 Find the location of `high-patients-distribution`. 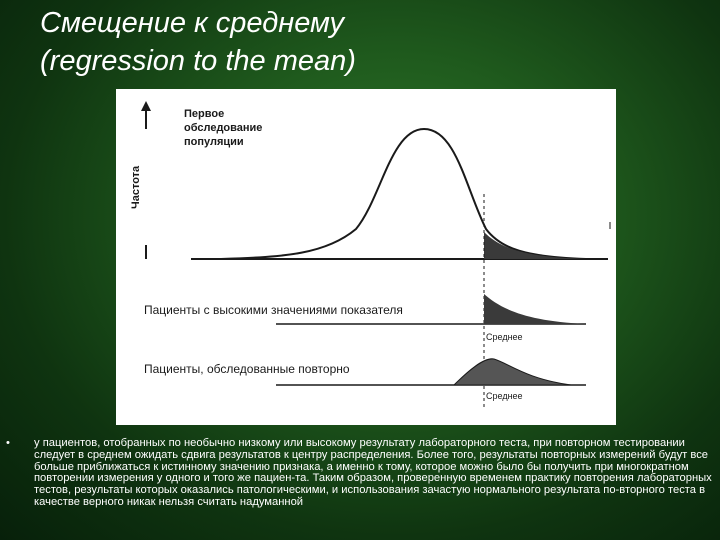

high-patients-distribution is located at coordinates (535, 309).